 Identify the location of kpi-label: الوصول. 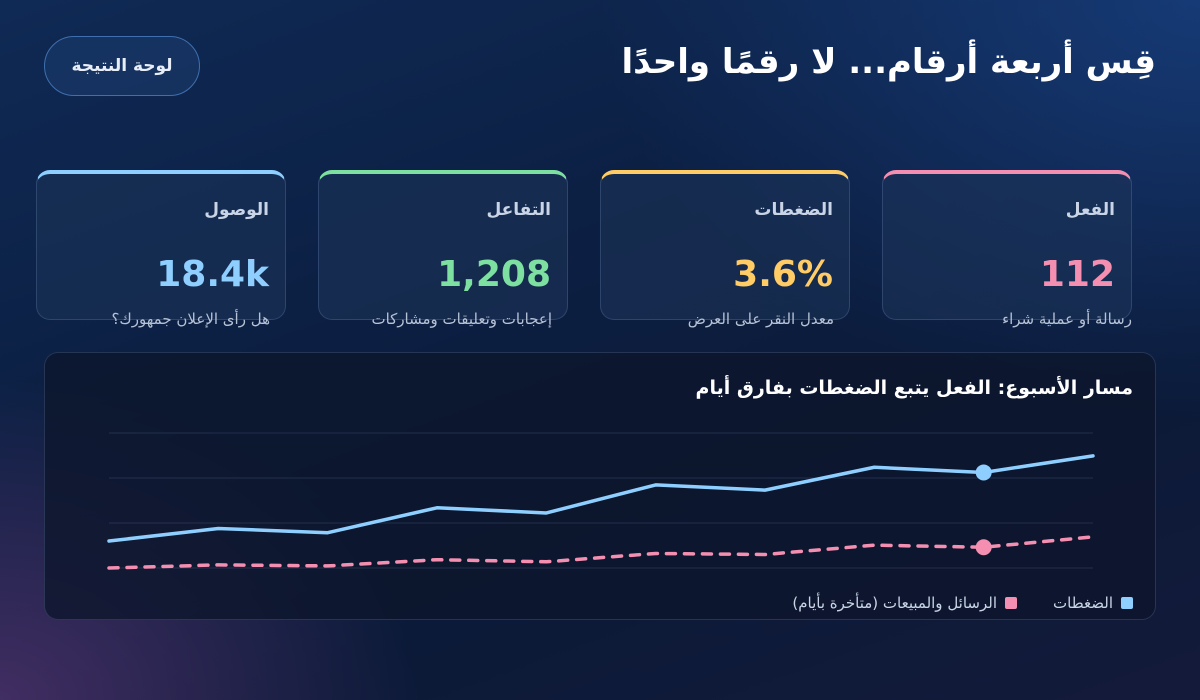
(236, 210).